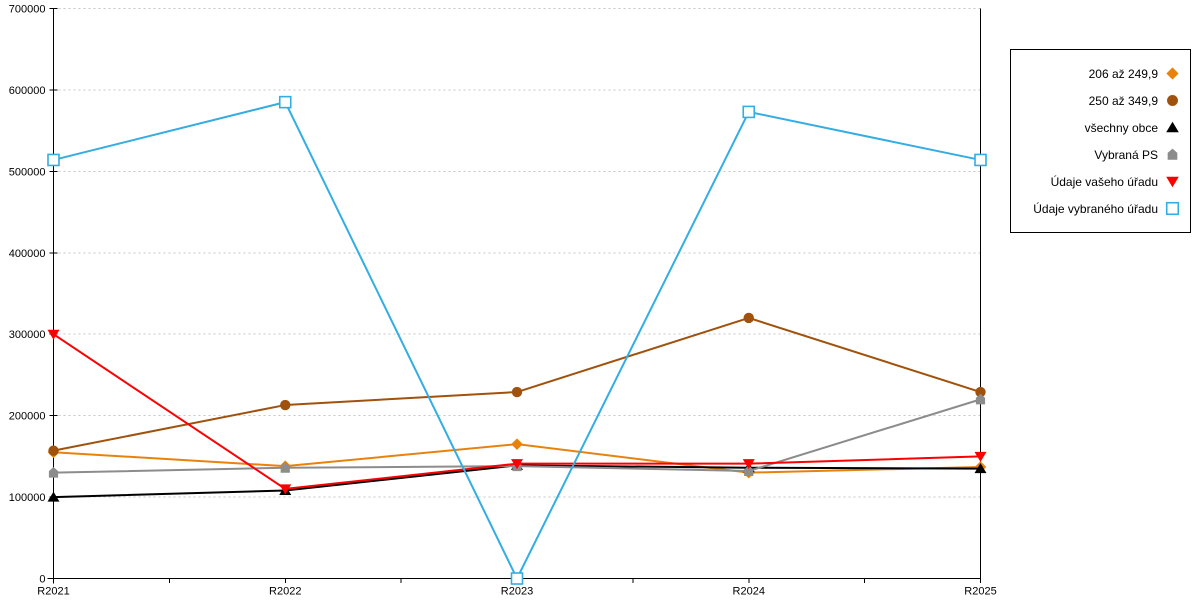  What do you see at coordinates (1123, 73) in the screenshot?
I see `legend-label: 206 až 249,9` at bounding box center [1123, 73].